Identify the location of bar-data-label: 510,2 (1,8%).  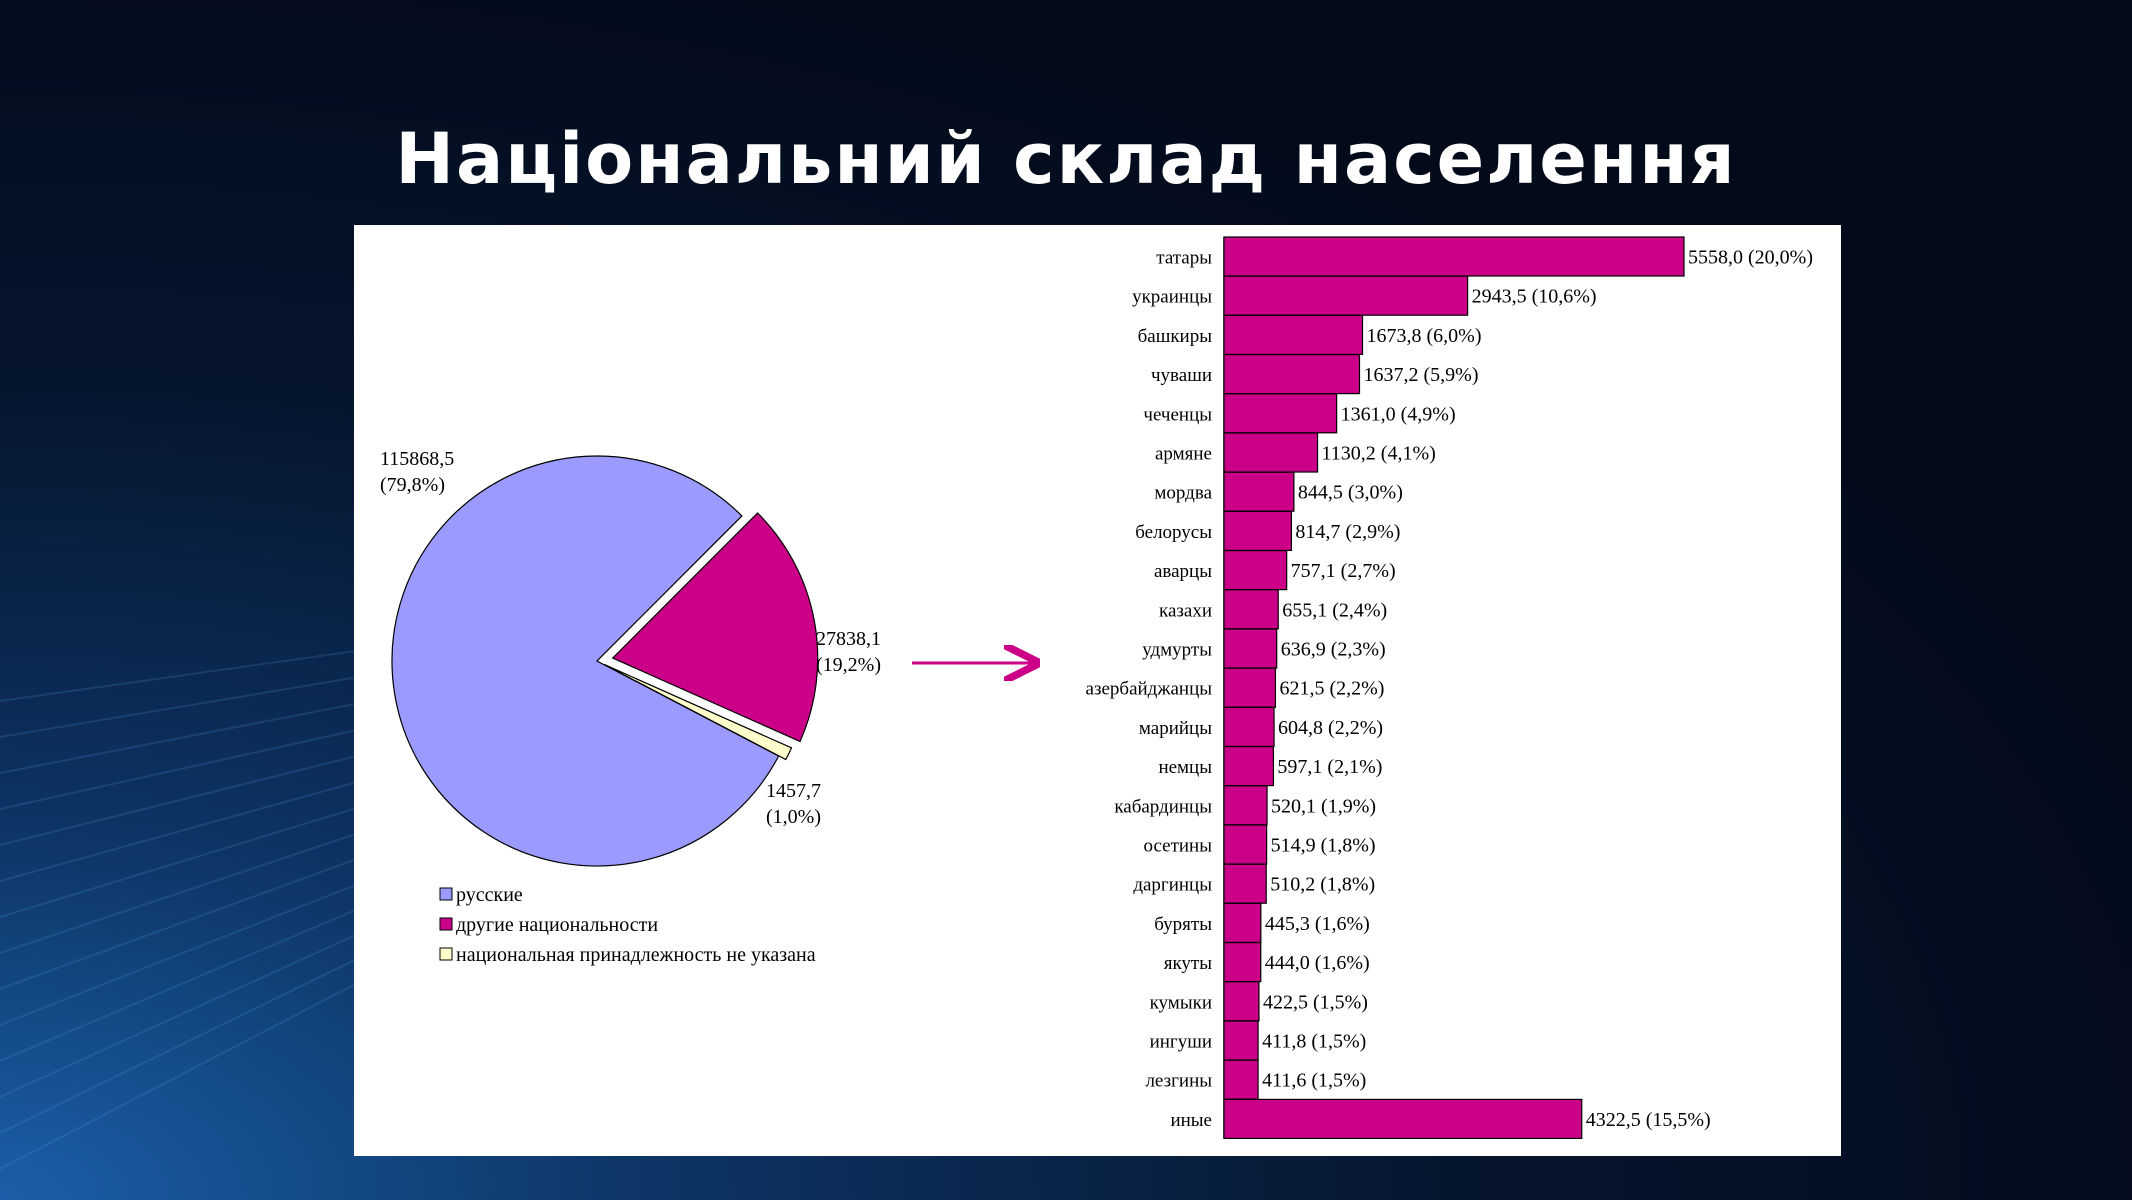
(1322, 885).